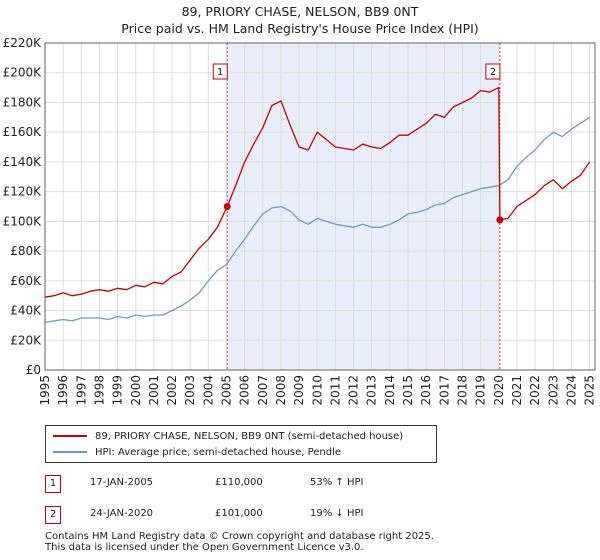 The image size is (600, 560). Describe the element at coordinates (571, 390) in the screenshot. I see `x-tick-label: 2024` at that location.